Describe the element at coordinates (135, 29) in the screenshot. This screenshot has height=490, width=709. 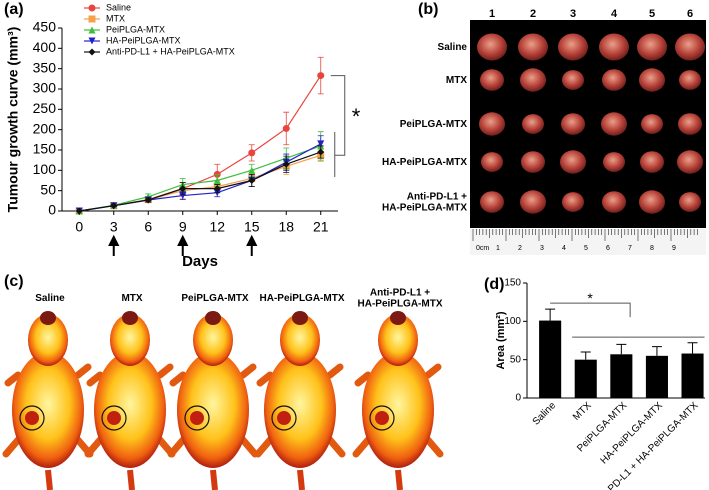
I see `legend-label: PeiPLGA-MTX` at that location.